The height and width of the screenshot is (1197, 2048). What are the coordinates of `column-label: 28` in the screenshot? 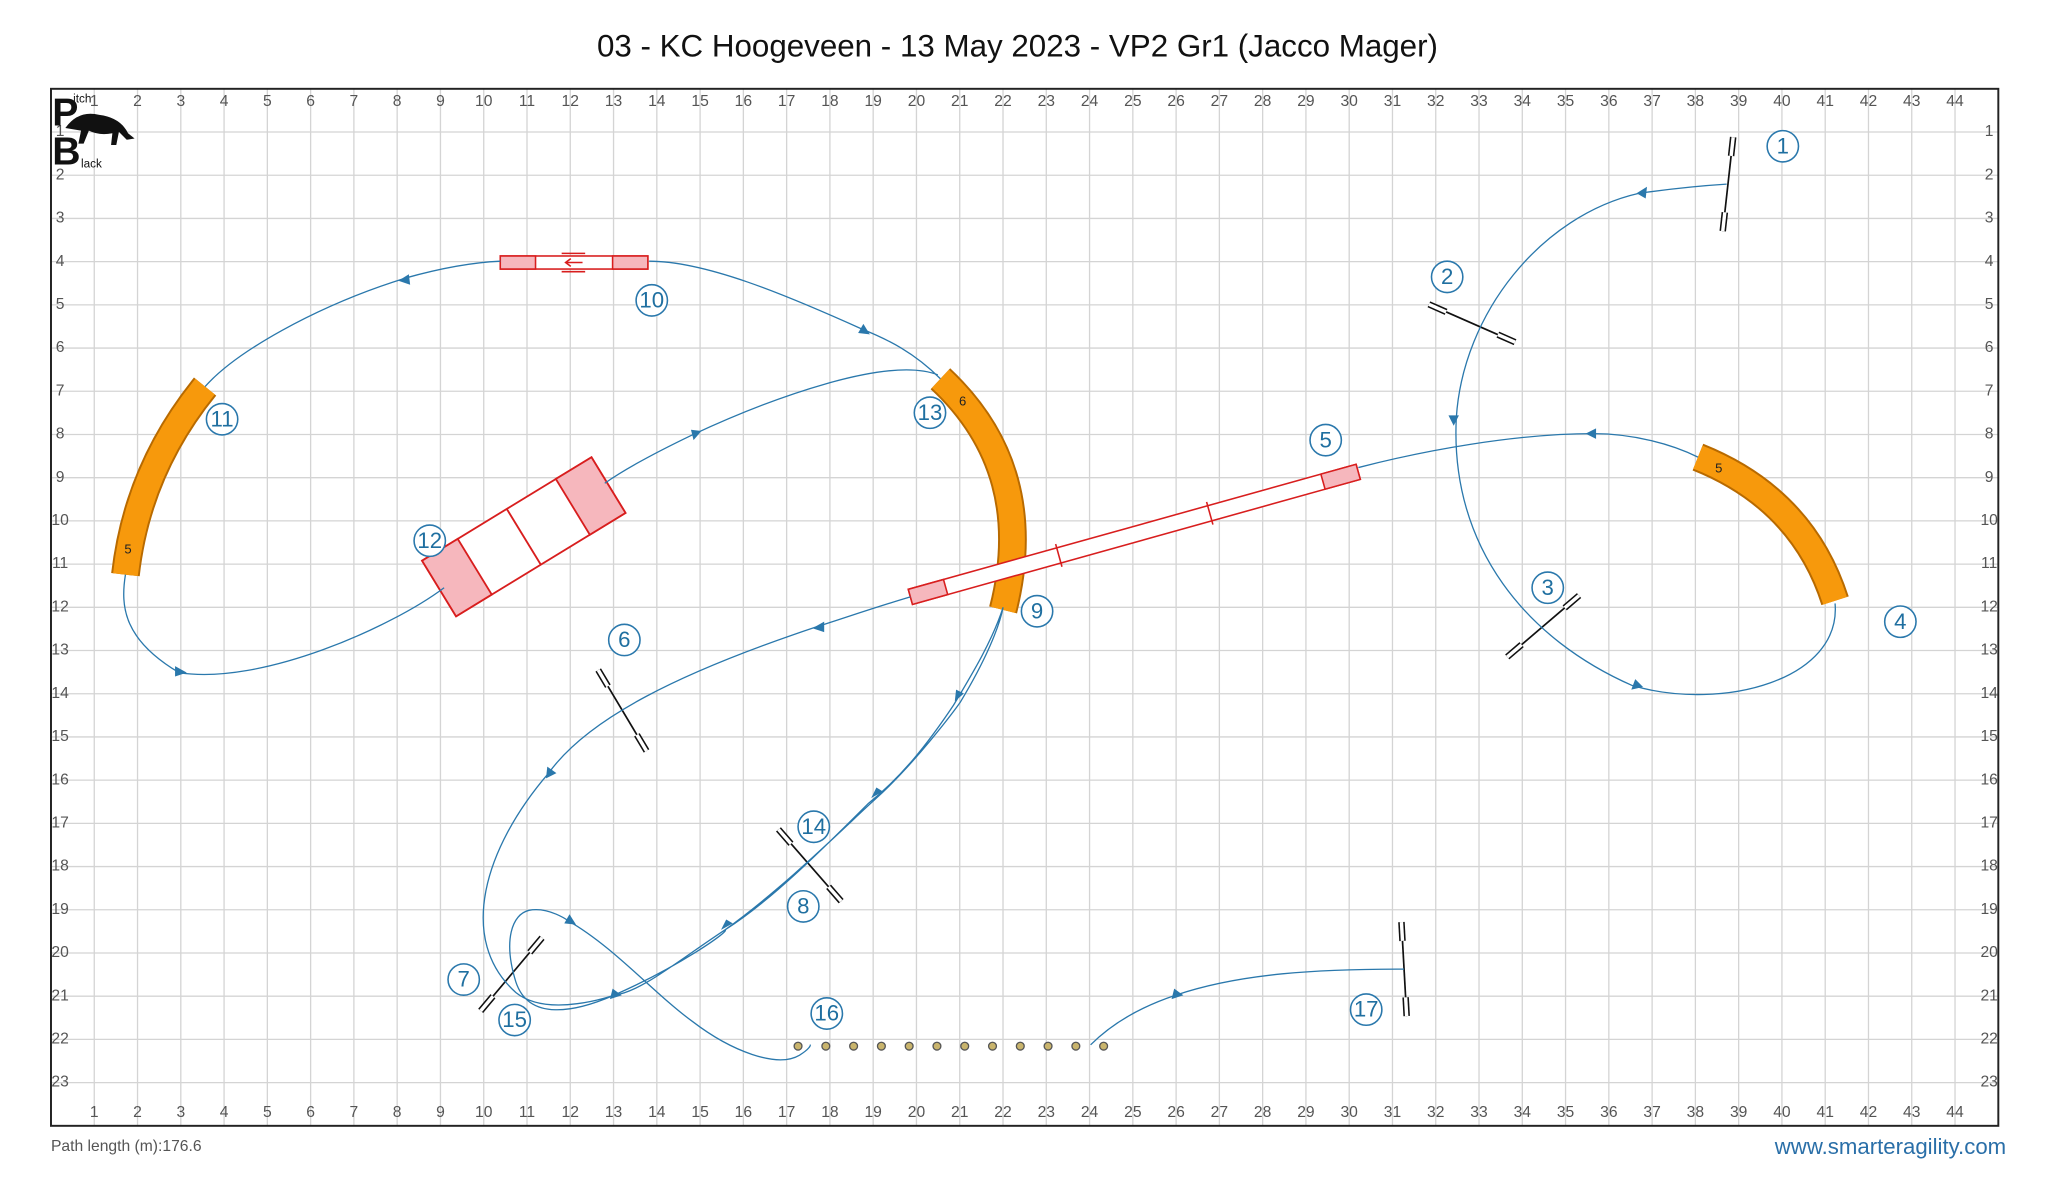 It's located at (1263, 101).